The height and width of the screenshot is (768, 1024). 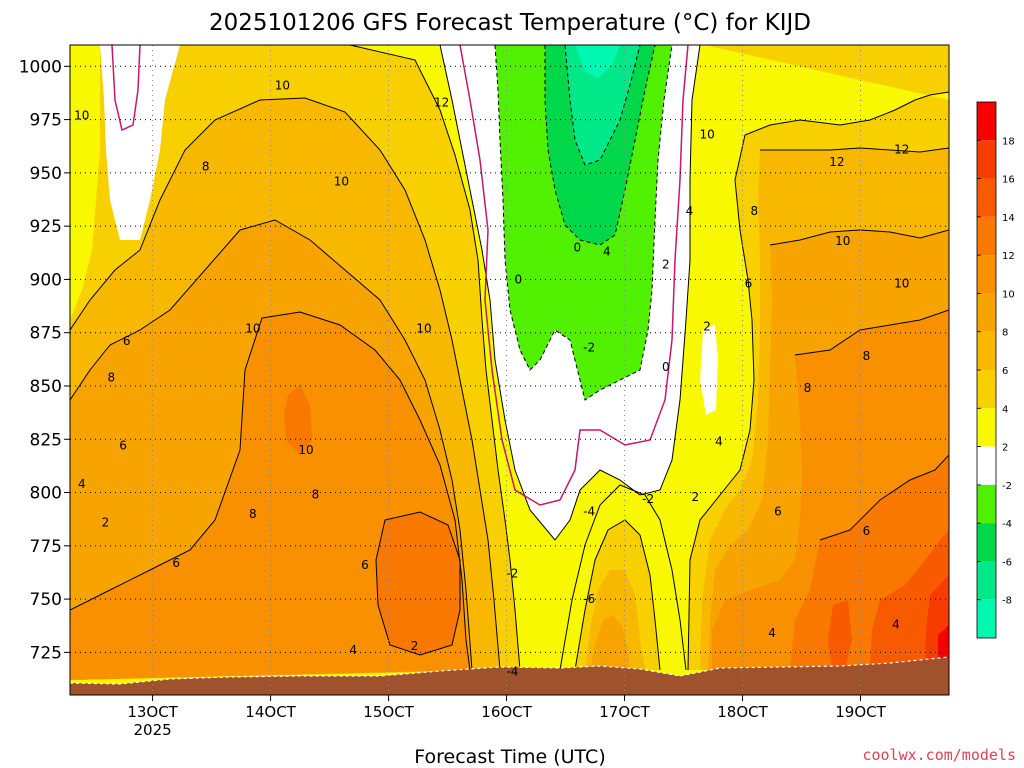 I want to click on band-neg2-2-right-pocket, so click(x=709, y=370).